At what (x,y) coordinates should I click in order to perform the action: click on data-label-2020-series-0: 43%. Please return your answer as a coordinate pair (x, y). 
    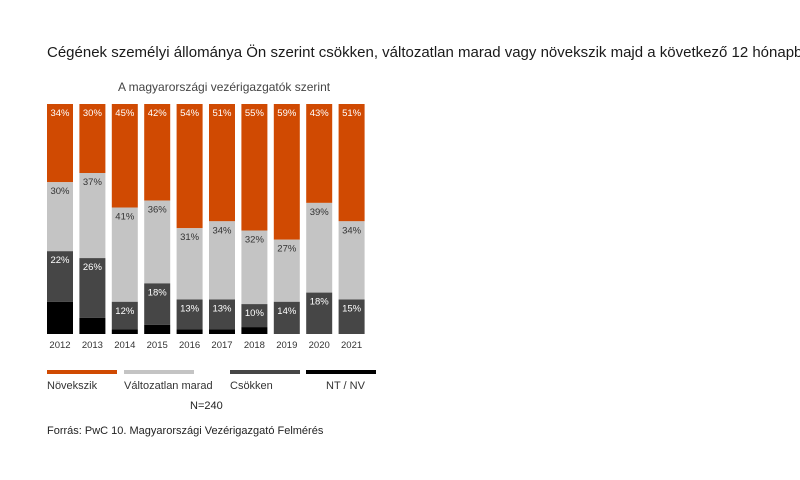
    Looking at the image, I should click on (320, 113).